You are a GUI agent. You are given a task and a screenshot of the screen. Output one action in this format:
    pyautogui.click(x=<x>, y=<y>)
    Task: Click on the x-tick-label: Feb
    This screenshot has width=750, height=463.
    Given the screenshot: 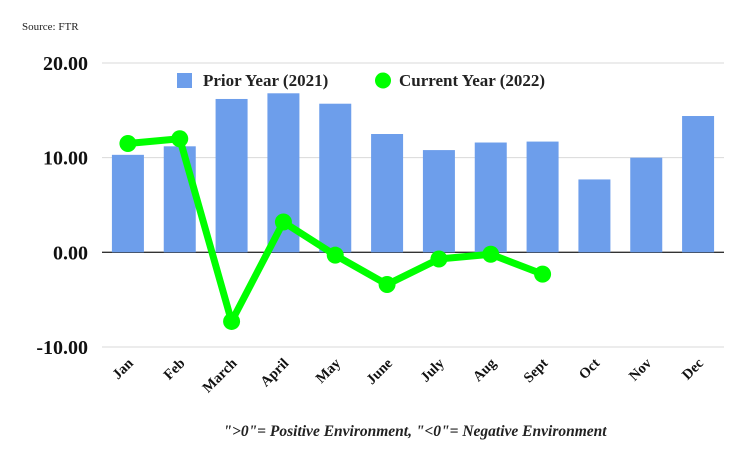 What is the action you would take?
    pyautogui.click(x=175, y=370)
    